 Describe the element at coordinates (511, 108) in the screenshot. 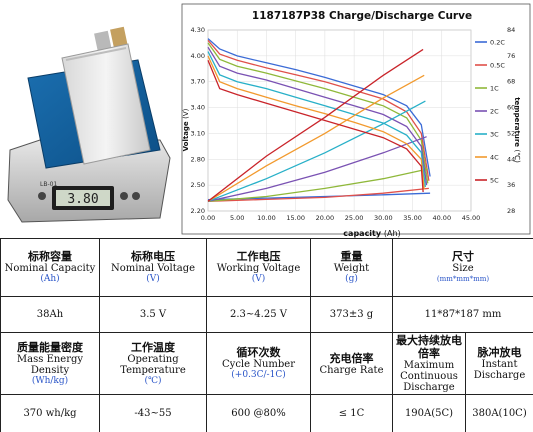

I see `y-right-tick-label: 60` at that location.